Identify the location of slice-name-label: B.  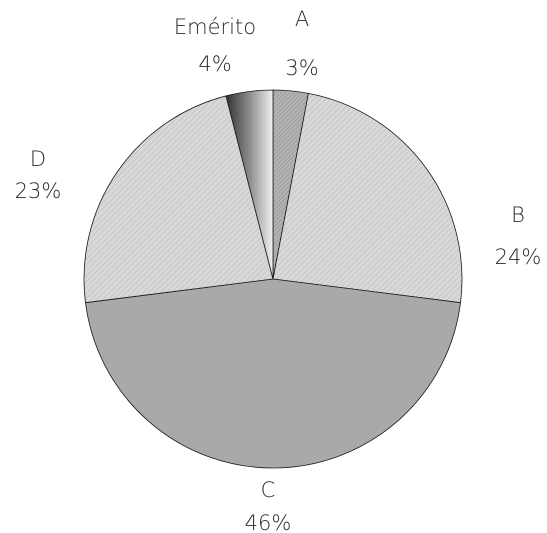
(518, 215).